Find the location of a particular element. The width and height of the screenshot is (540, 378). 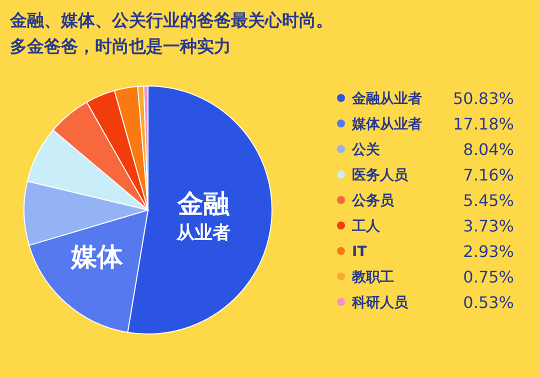

chart-title: 金融、媒体、公关行业的爸爸最关心时尚。 is located at coordinates (171, 21).